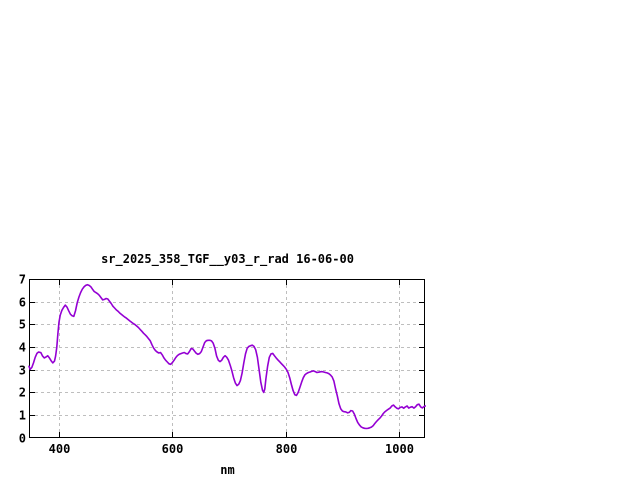  I want to click on y-tick-label: 4, so click(22, 348).